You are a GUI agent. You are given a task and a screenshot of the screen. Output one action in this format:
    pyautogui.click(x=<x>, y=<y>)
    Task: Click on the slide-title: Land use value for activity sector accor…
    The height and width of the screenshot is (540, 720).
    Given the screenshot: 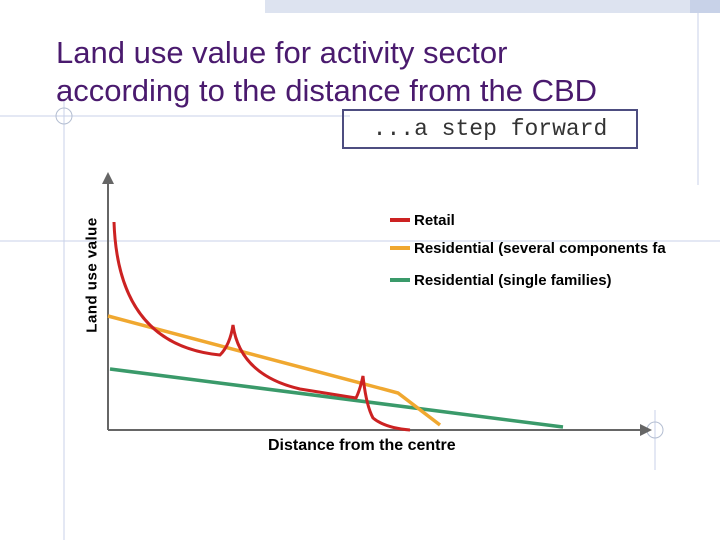 What is the action you would take?
    pyautogui.click(x=376, y=72)
    